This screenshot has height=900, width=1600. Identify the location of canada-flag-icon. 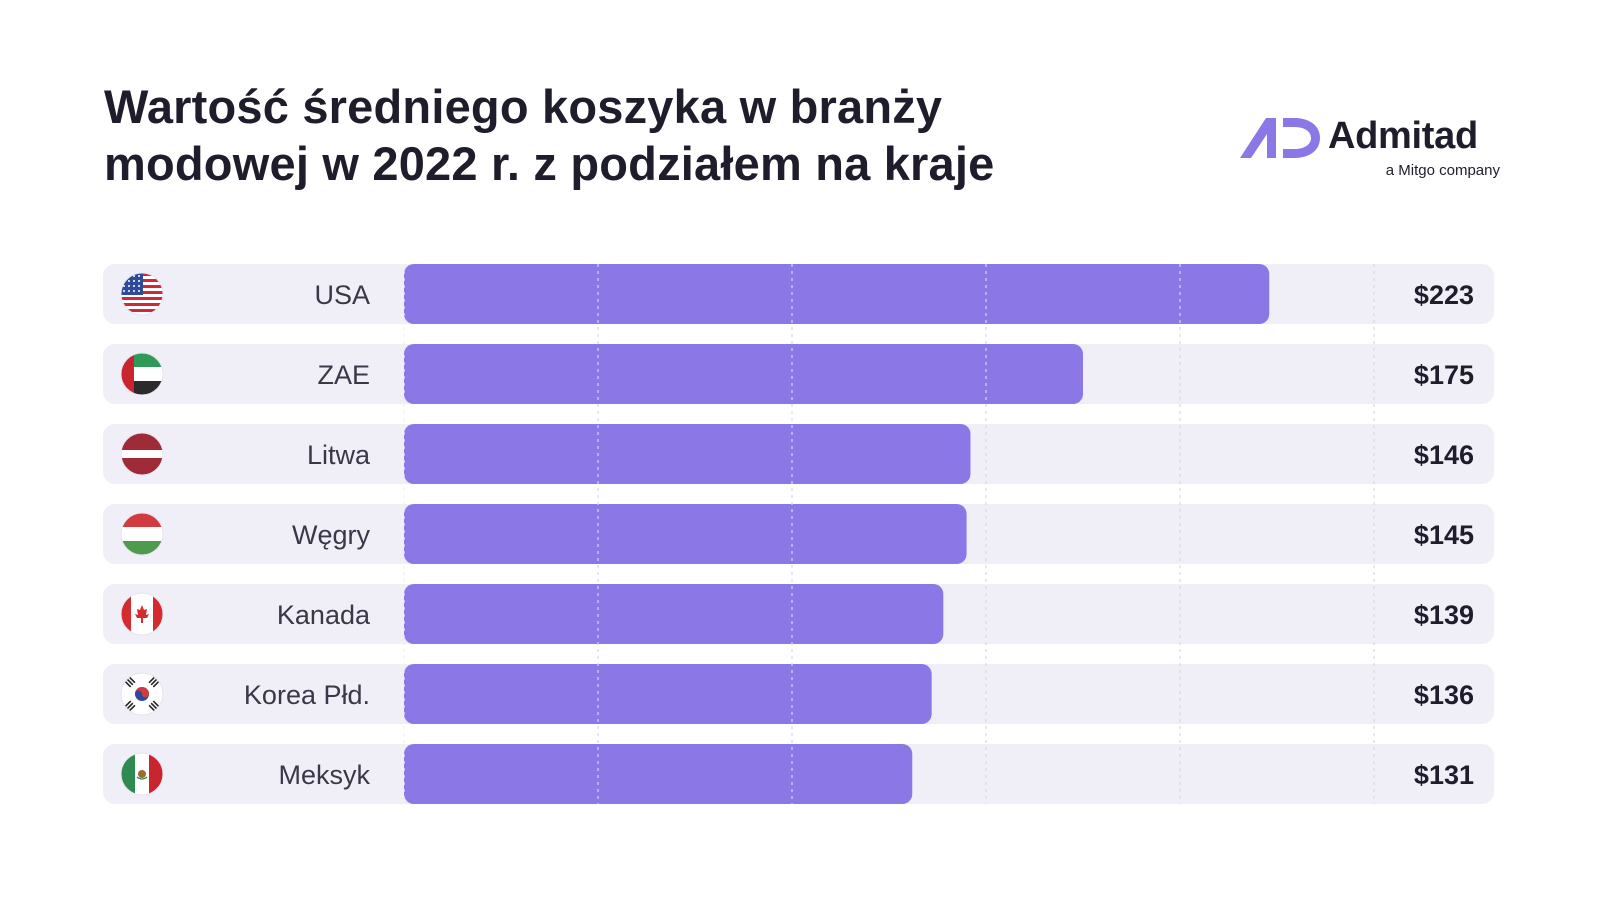
(142, 614).